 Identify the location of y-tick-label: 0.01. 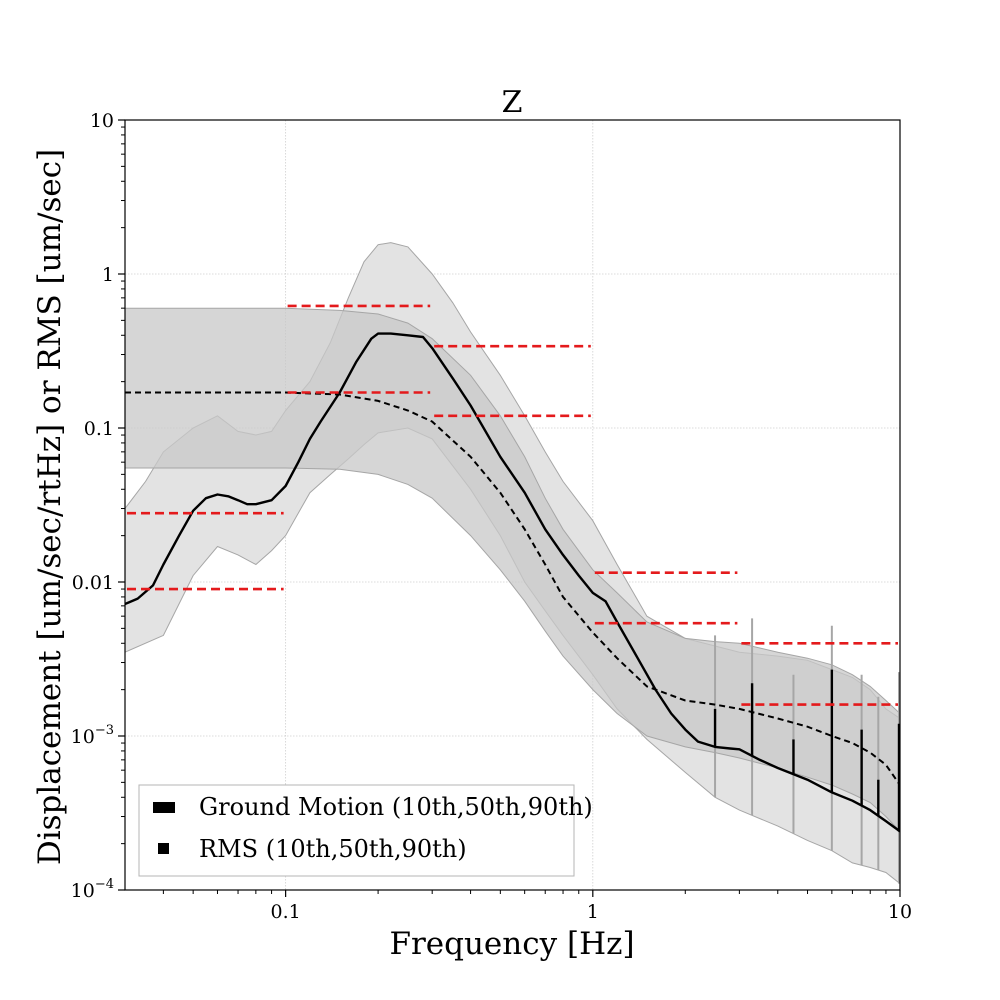
(93, 583).